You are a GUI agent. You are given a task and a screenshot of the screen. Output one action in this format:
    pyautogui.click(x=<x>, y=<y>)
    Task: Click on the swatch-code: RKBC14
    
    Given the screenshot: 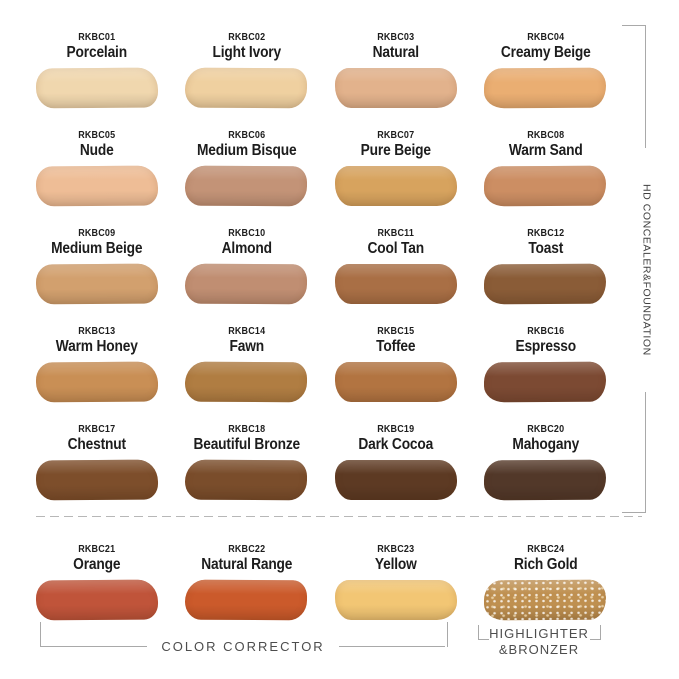 What is the action you would take?
    pyautogui.click(x=246, y=331)
    